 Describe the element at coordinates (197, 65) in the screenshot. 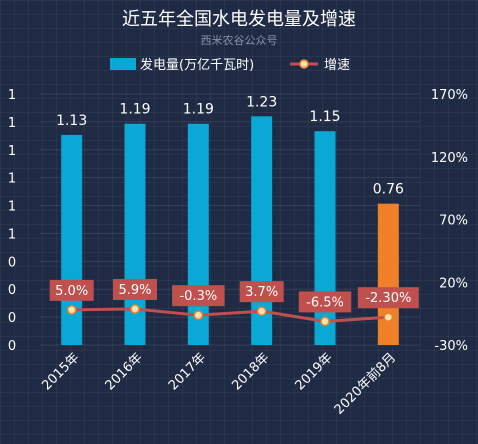

I see `legend-bar-label: 发电量(万亿千瓦时)` at that location.